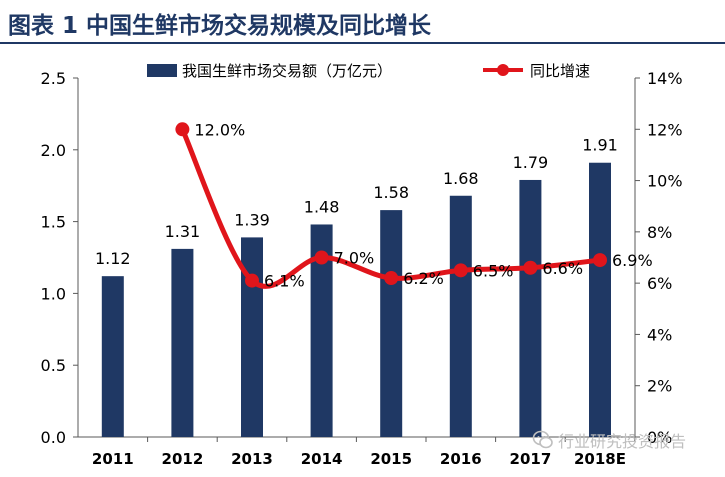  Describe the element at coordinates (252, 459) in the screenshot. I see `x-tick-label: 2013` at that location.